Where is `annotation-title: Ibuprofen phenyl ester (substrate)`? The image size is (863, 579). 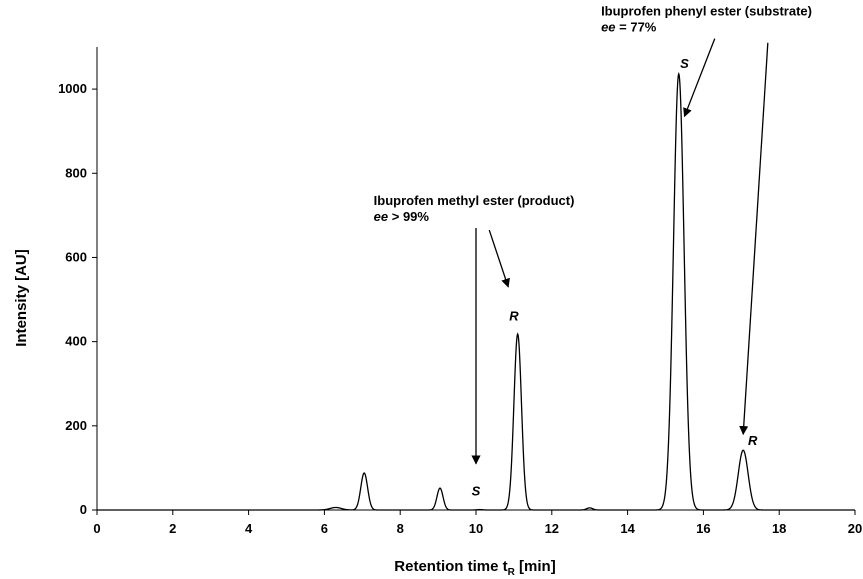
annotation-title: Ibuprofen phenyl ester (substrate) is located at coordinates (706, 10).